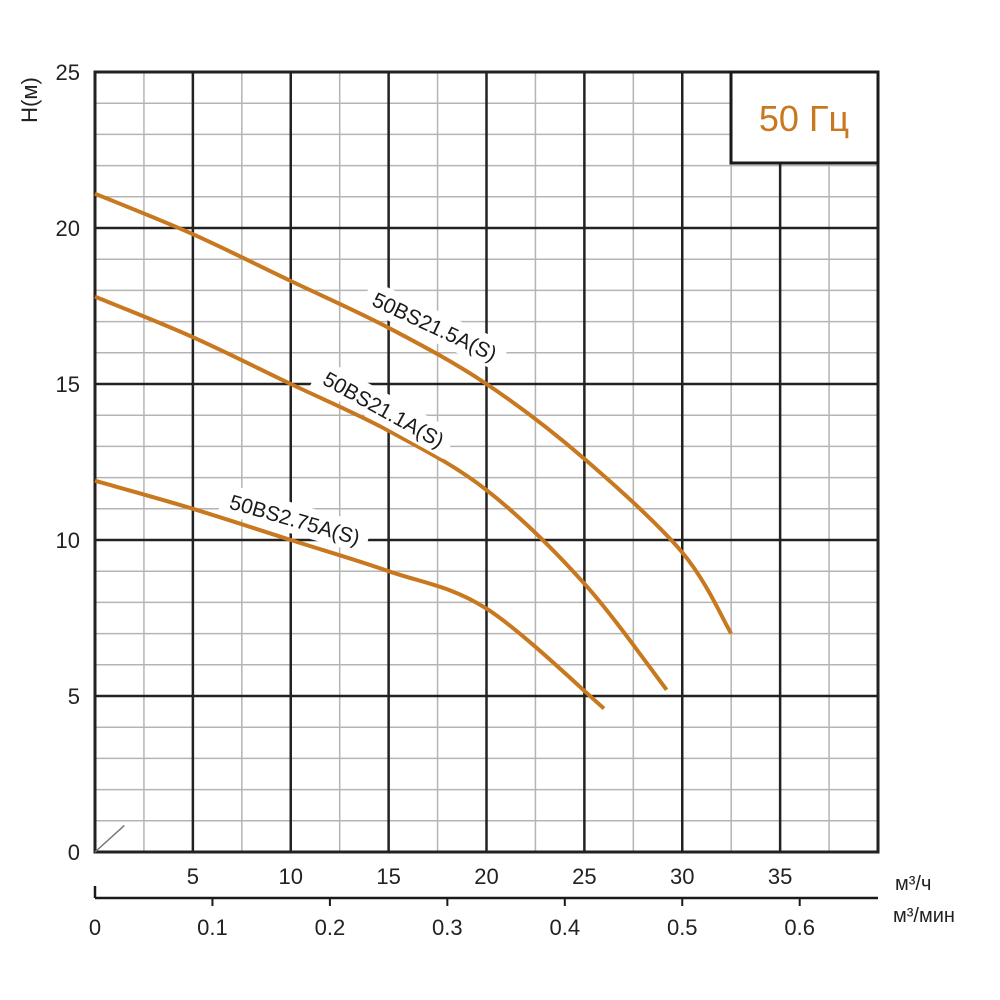  Describe the element at coordinates (350, 594) in the screenshot. I see `series-curve-50bs2-75a` at that location.